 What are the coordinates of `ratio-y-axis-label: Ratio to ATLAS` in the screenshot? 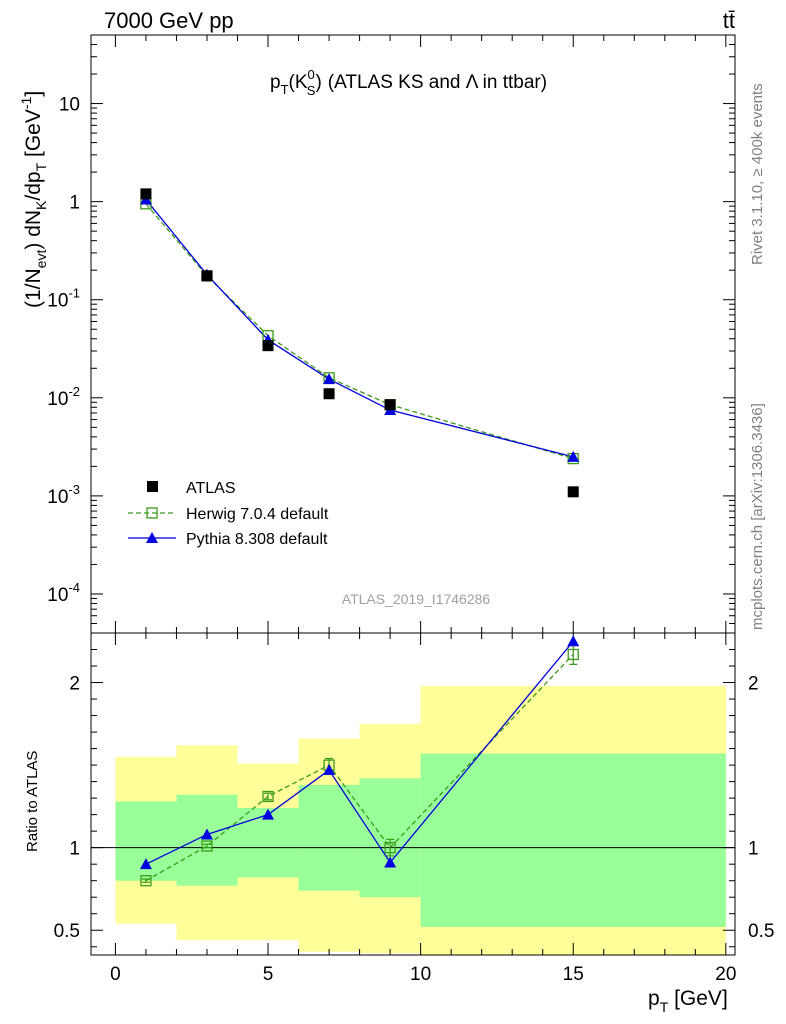 It's located at (32, 801).